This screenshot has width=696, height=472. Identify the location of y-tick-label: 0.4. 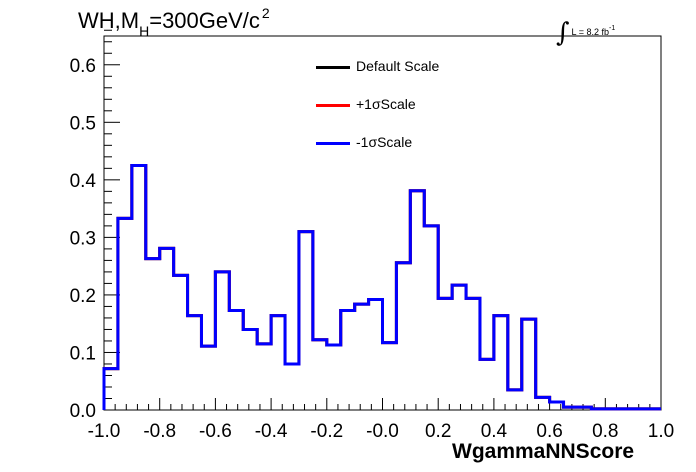
(83, 181).